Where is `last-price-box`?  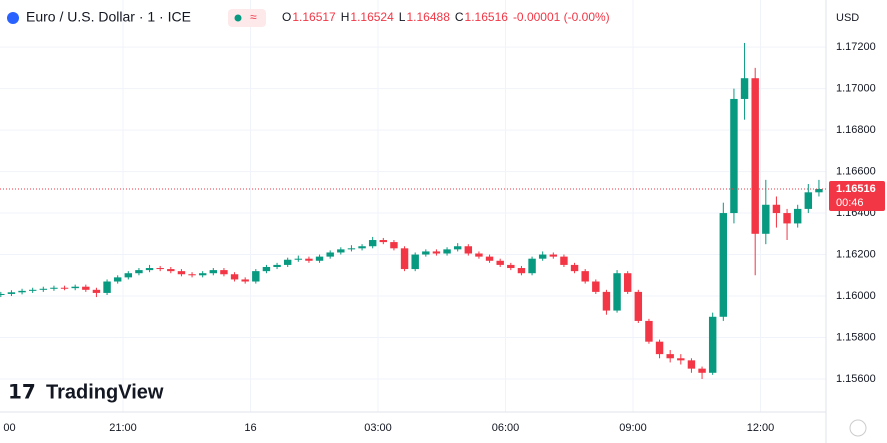 last-price-box is located at coordinates (857, 195).